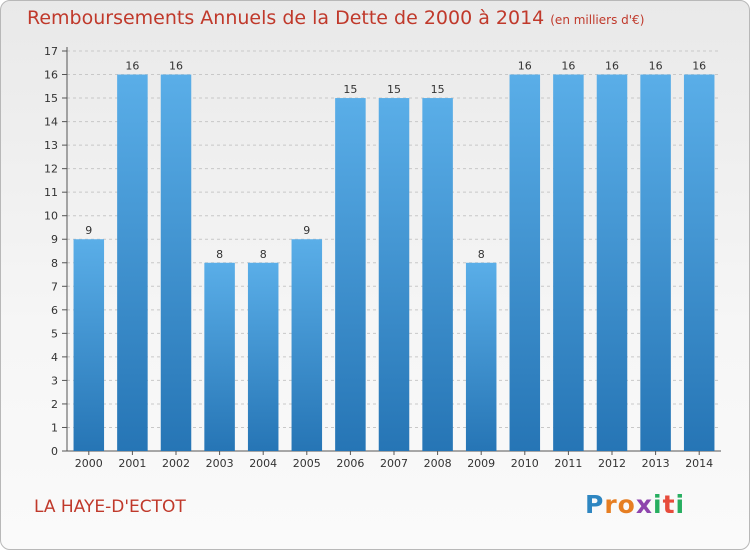  I want to click on x-tick-label: 2005, so click(307, 463).